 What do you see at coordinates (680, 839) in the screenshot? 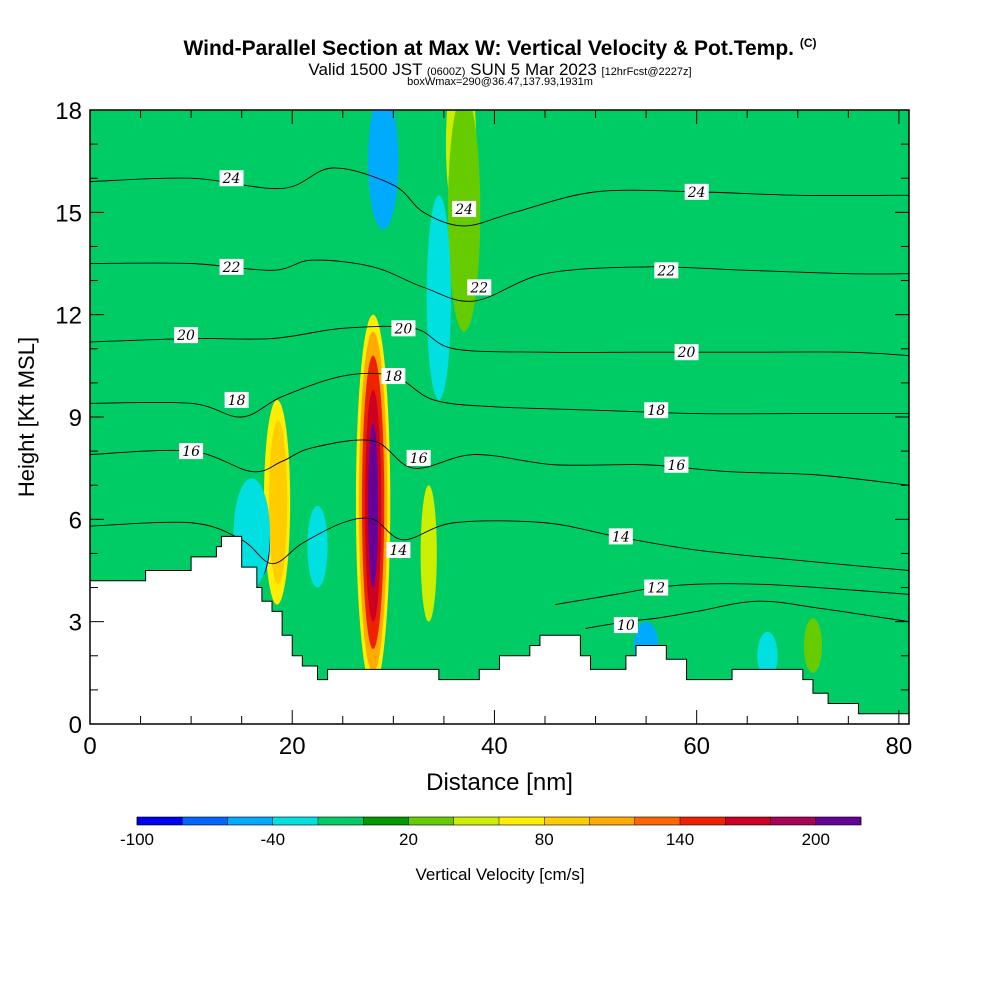
I see `colorbar-tick-label: 140` at bounding box center [680, 839].